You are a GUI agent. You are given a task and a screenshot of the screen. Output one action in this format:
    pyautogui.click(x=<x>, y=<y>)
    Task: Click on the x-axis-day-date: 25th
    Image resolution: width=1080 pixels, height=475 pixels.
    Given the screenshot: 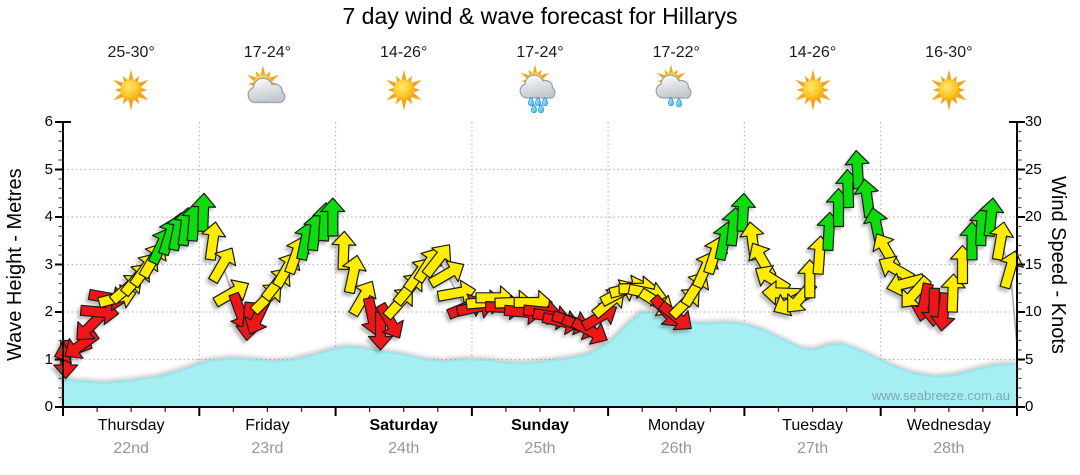 What is the action you would take?
    pyautogui.click(x=540, y=448)
    